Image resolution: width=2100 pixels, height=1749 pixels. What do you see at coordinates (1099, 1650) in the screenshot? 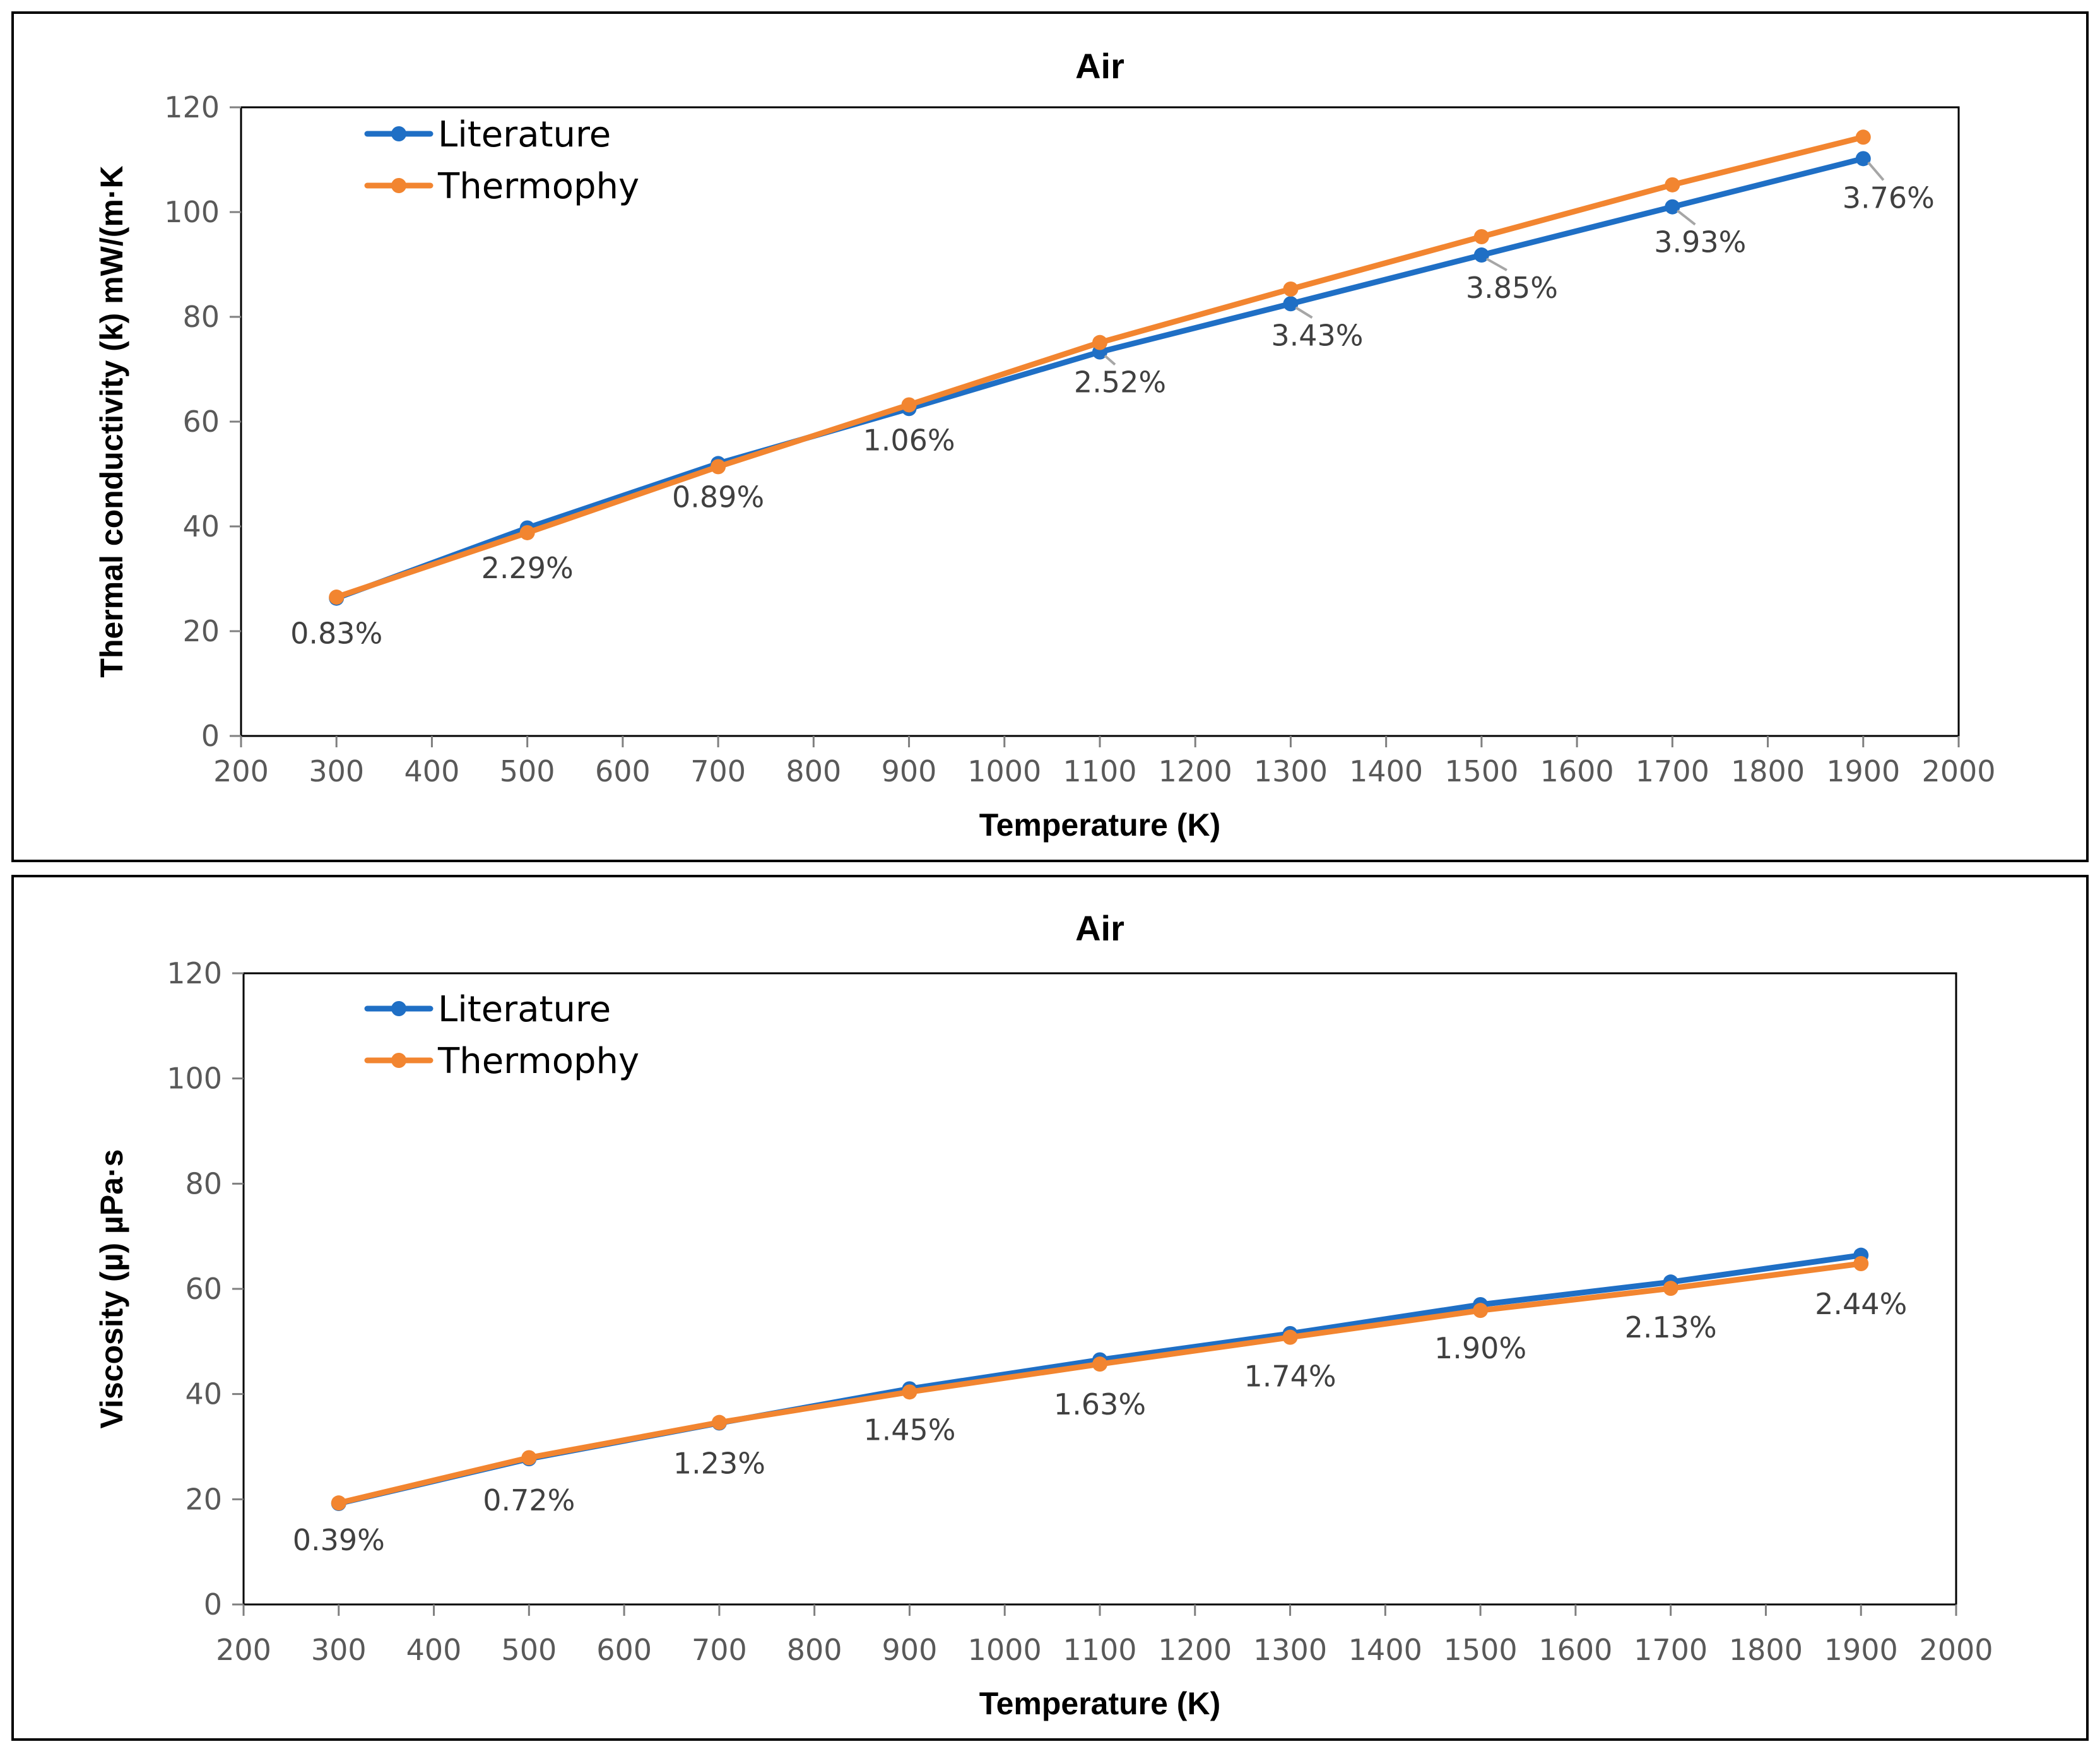
I see `x-tick-label: 1100` at bounding box center [1099, 1650].